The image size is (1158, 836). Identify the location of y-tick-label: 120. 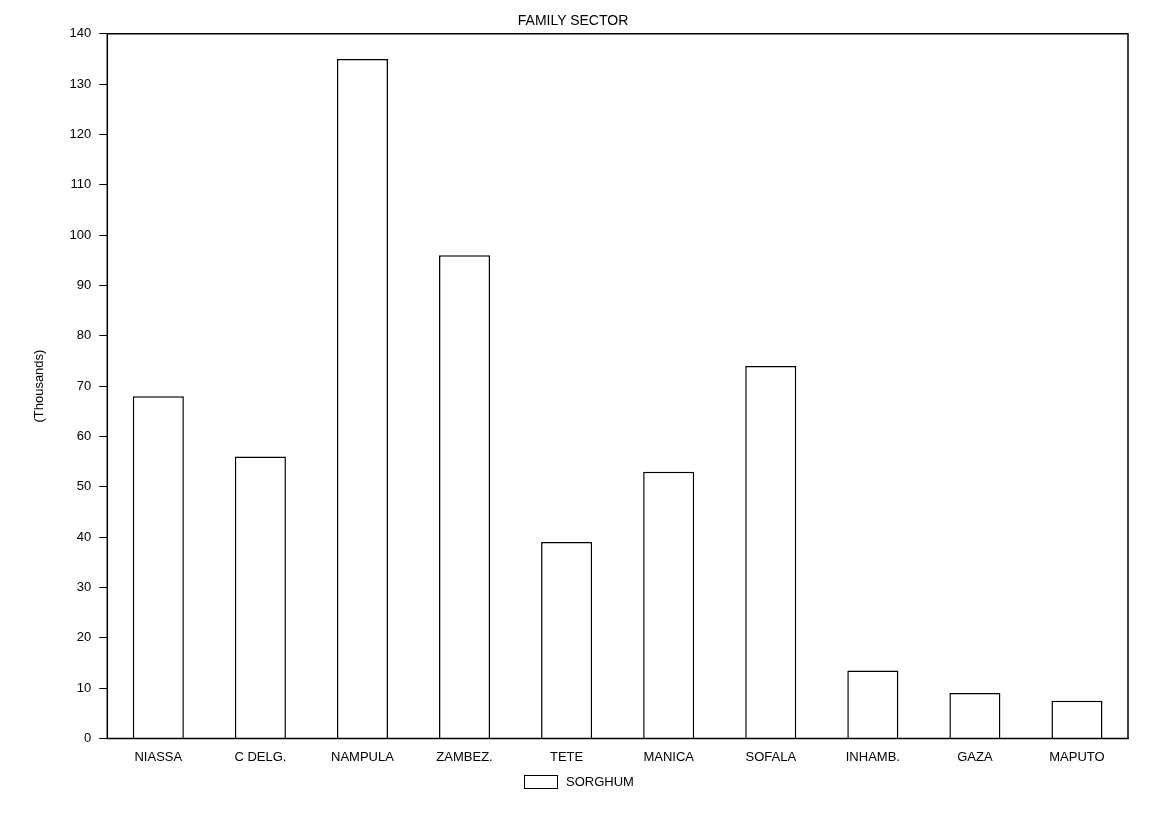
(80, 134).